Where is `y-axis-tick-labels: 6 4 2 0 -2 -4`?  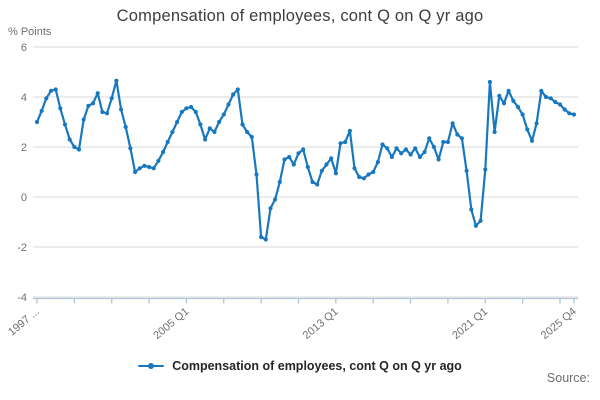 y-axis-tick-labels: 6 4 2 0 -2 -4 is located at coordinates (22, 173).